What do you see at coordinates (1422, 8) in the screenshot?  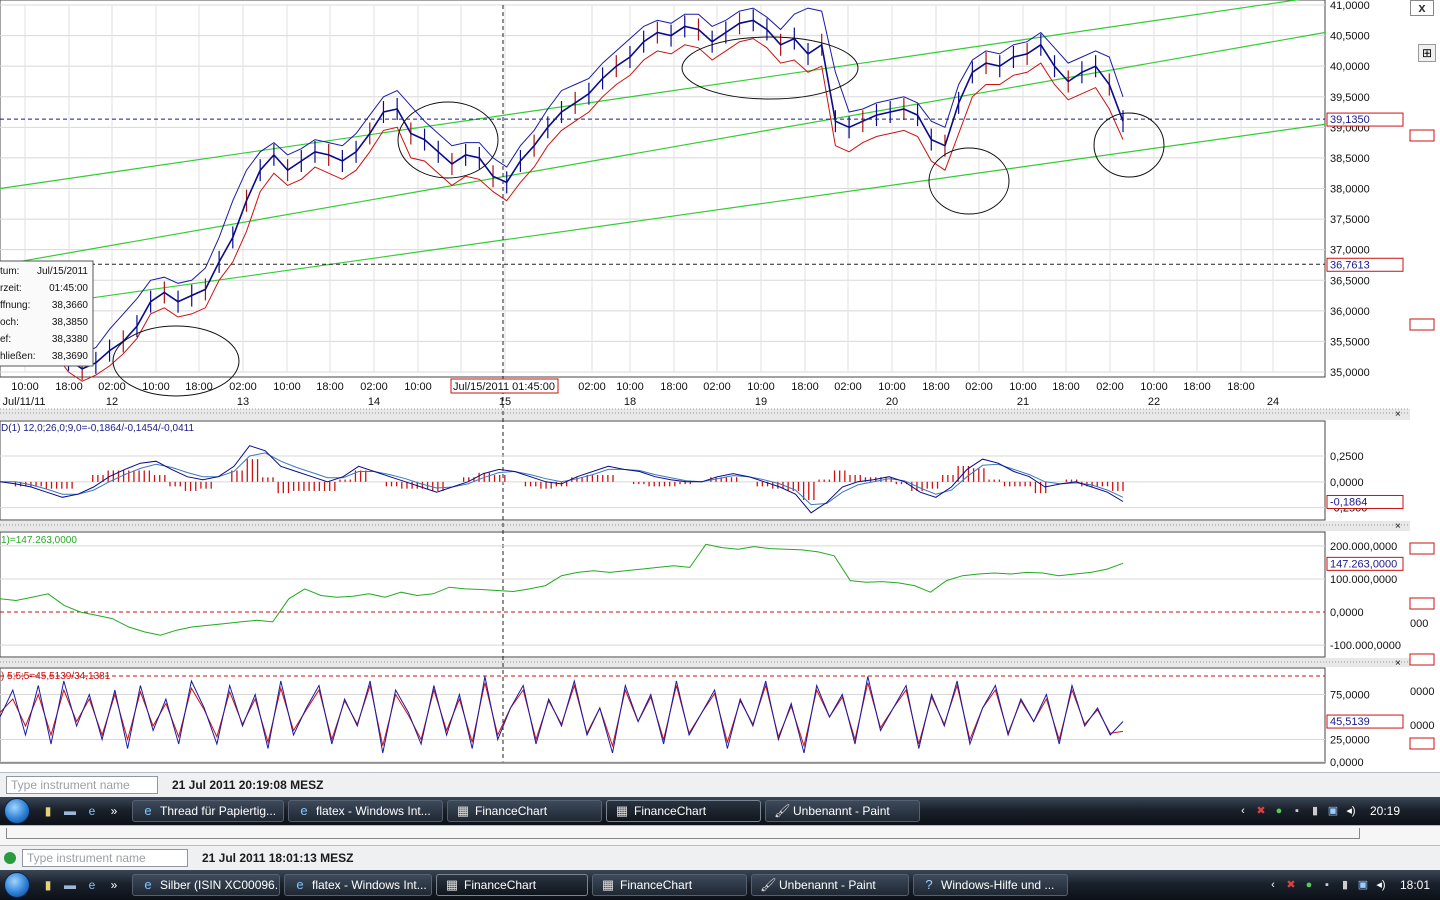 I see `close-icon: x` at bounding box center [1422, 8].